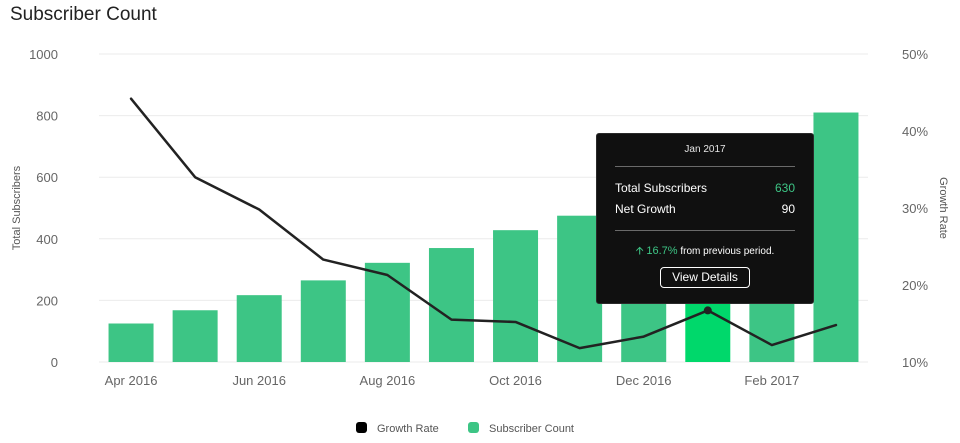 The image size is (960, 443). I want to click on y2-tick-label: 30%, so click(915, 208).